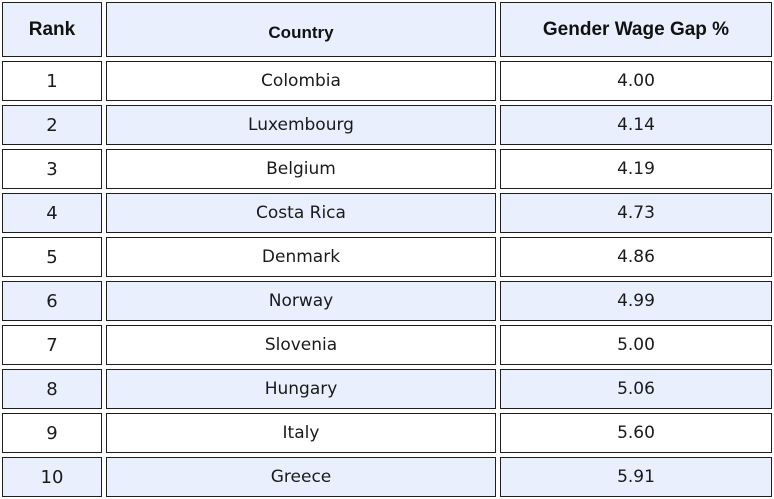  I want to click on country-cell: Luxembourg, so click(301, 125).